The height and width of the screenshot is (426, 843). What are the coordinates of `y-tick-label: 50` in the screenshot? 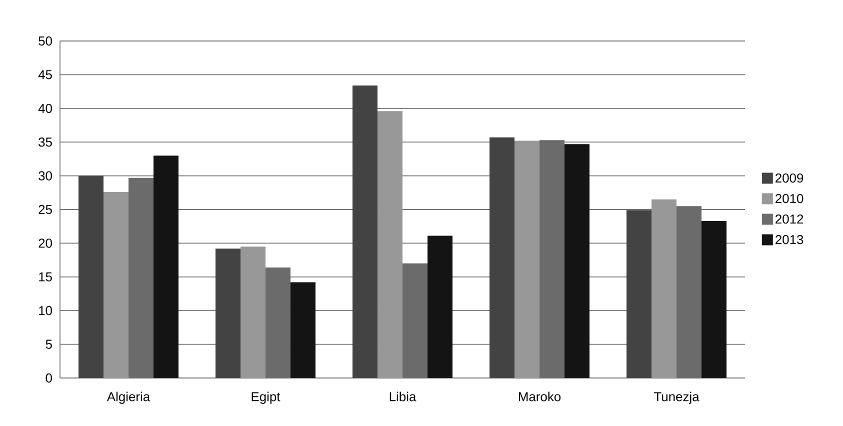 It's located at (45, 41).